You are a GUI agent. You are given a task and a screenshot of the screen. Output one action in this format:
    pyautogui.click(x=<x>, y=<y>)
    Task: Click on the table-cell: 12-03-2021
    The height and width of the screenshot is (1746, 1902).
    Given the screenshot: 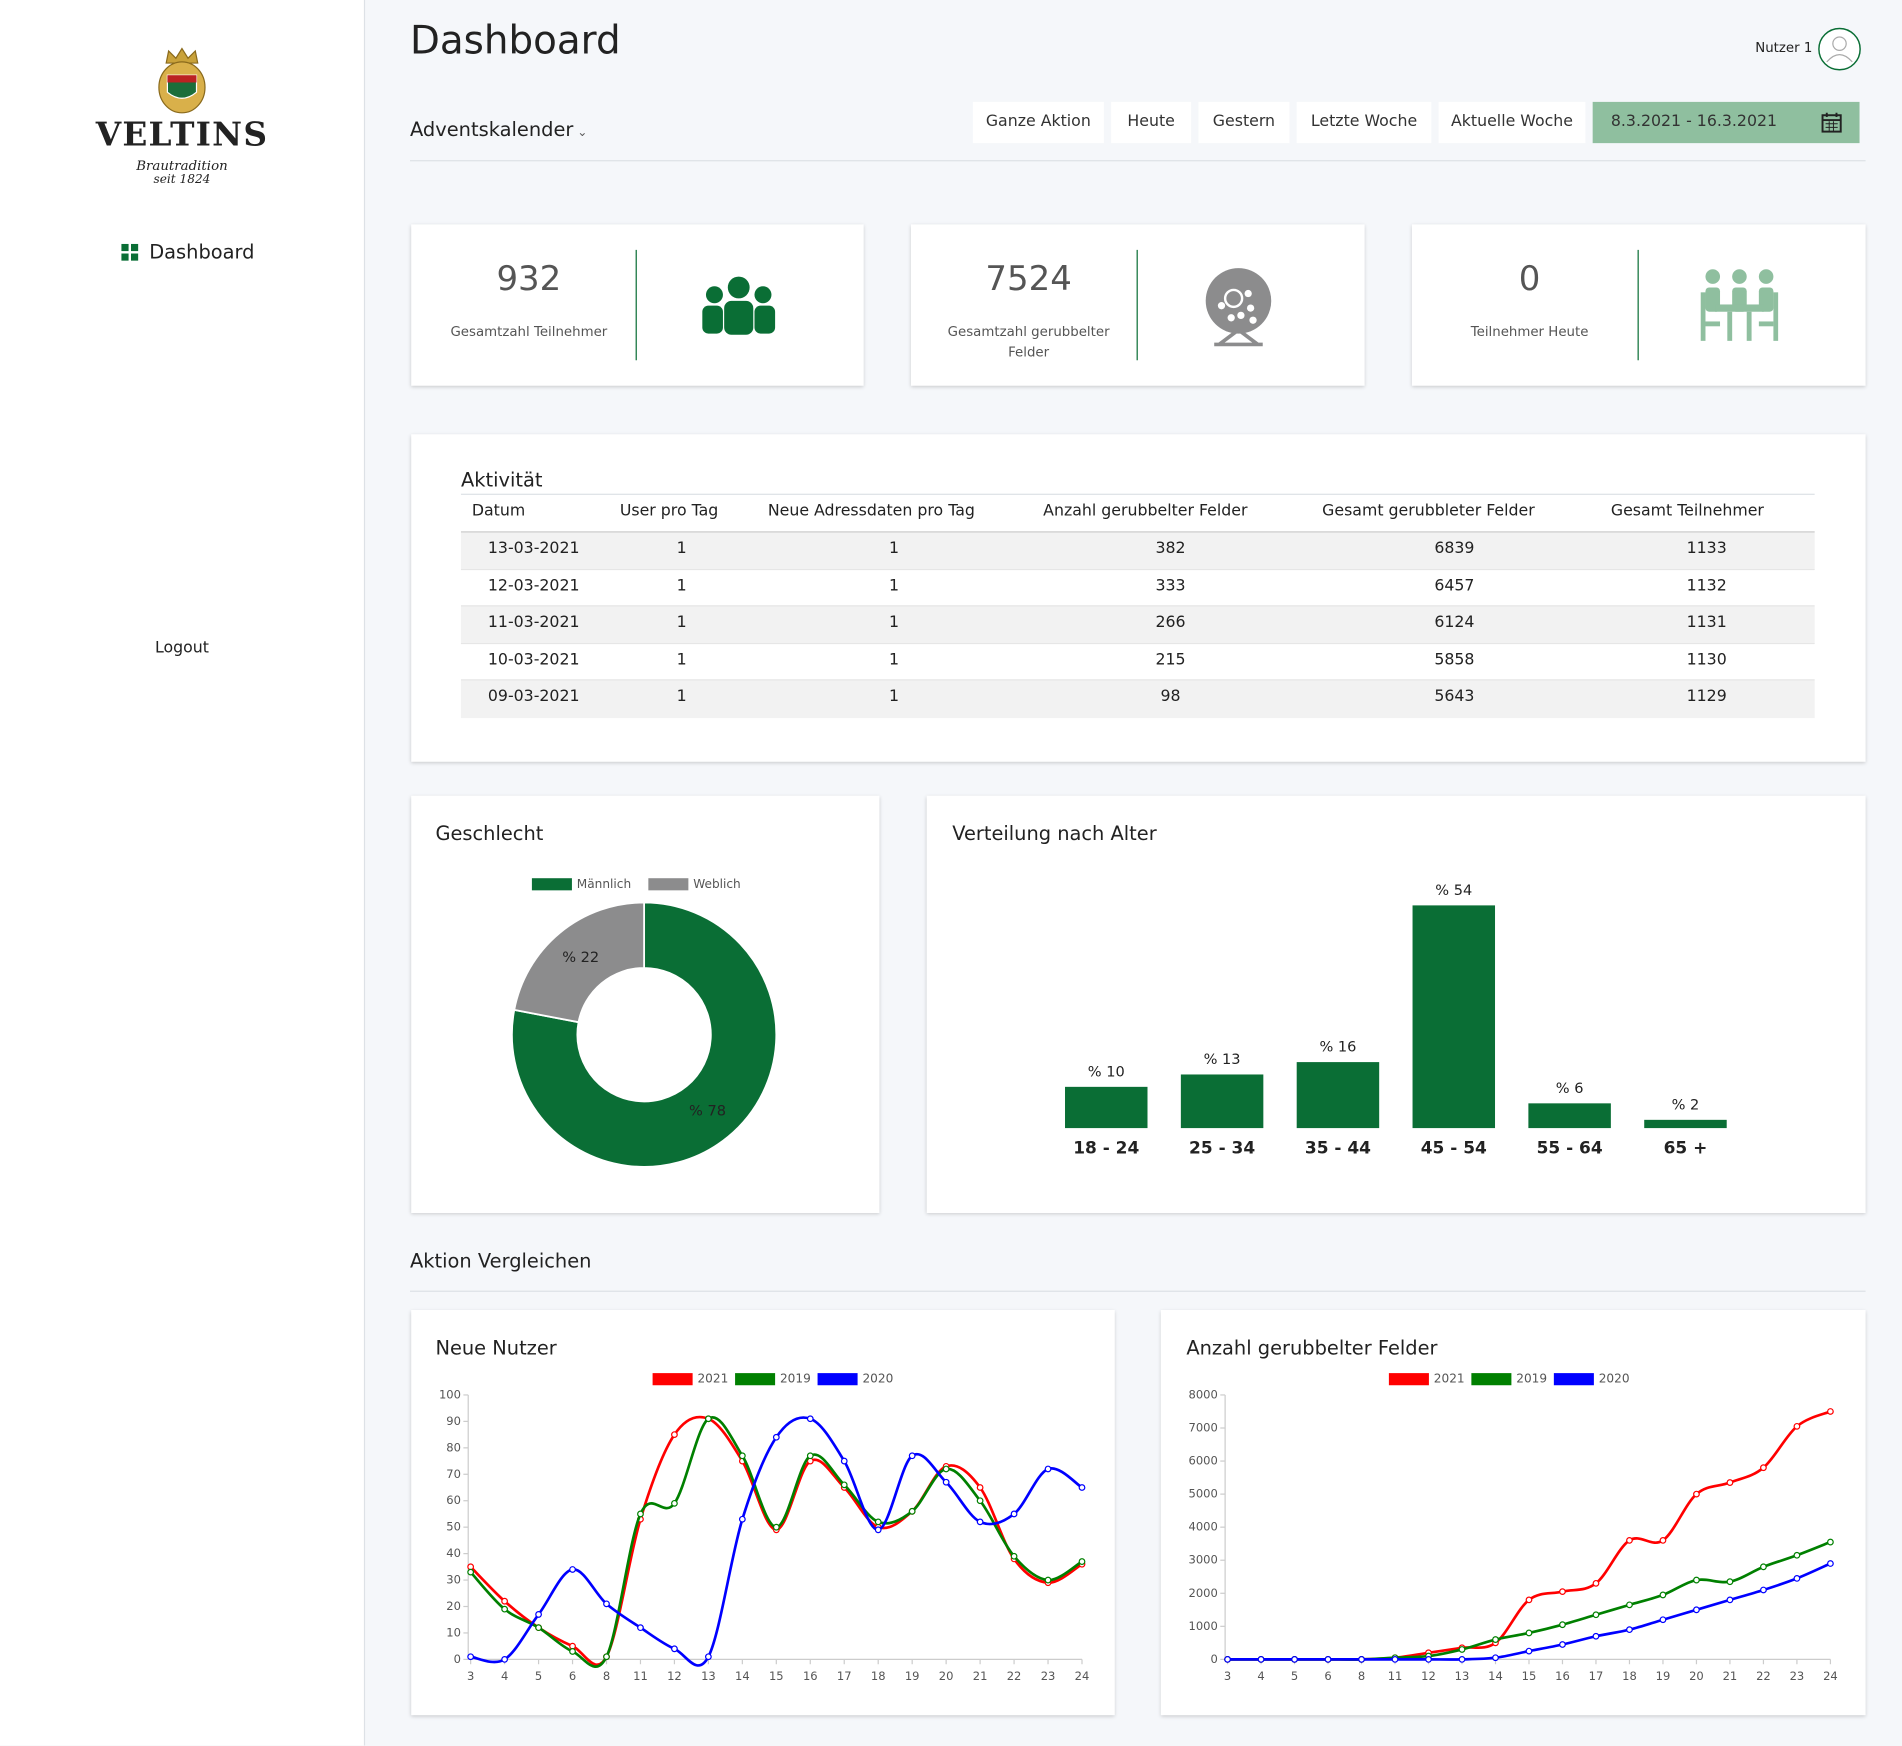 What is the action you would take?
    pyautogui.click(x=533, y=586)
    